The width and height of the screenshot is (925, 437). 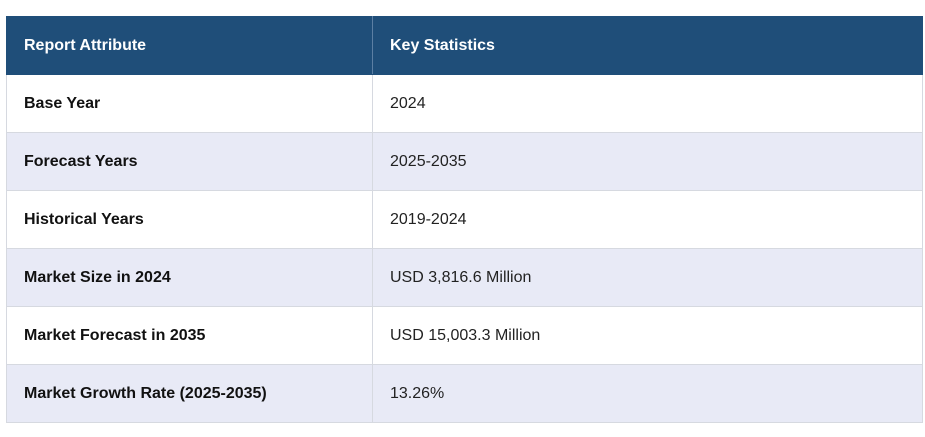 I want to click on row-value: 2024, so click(x=647, y=103).